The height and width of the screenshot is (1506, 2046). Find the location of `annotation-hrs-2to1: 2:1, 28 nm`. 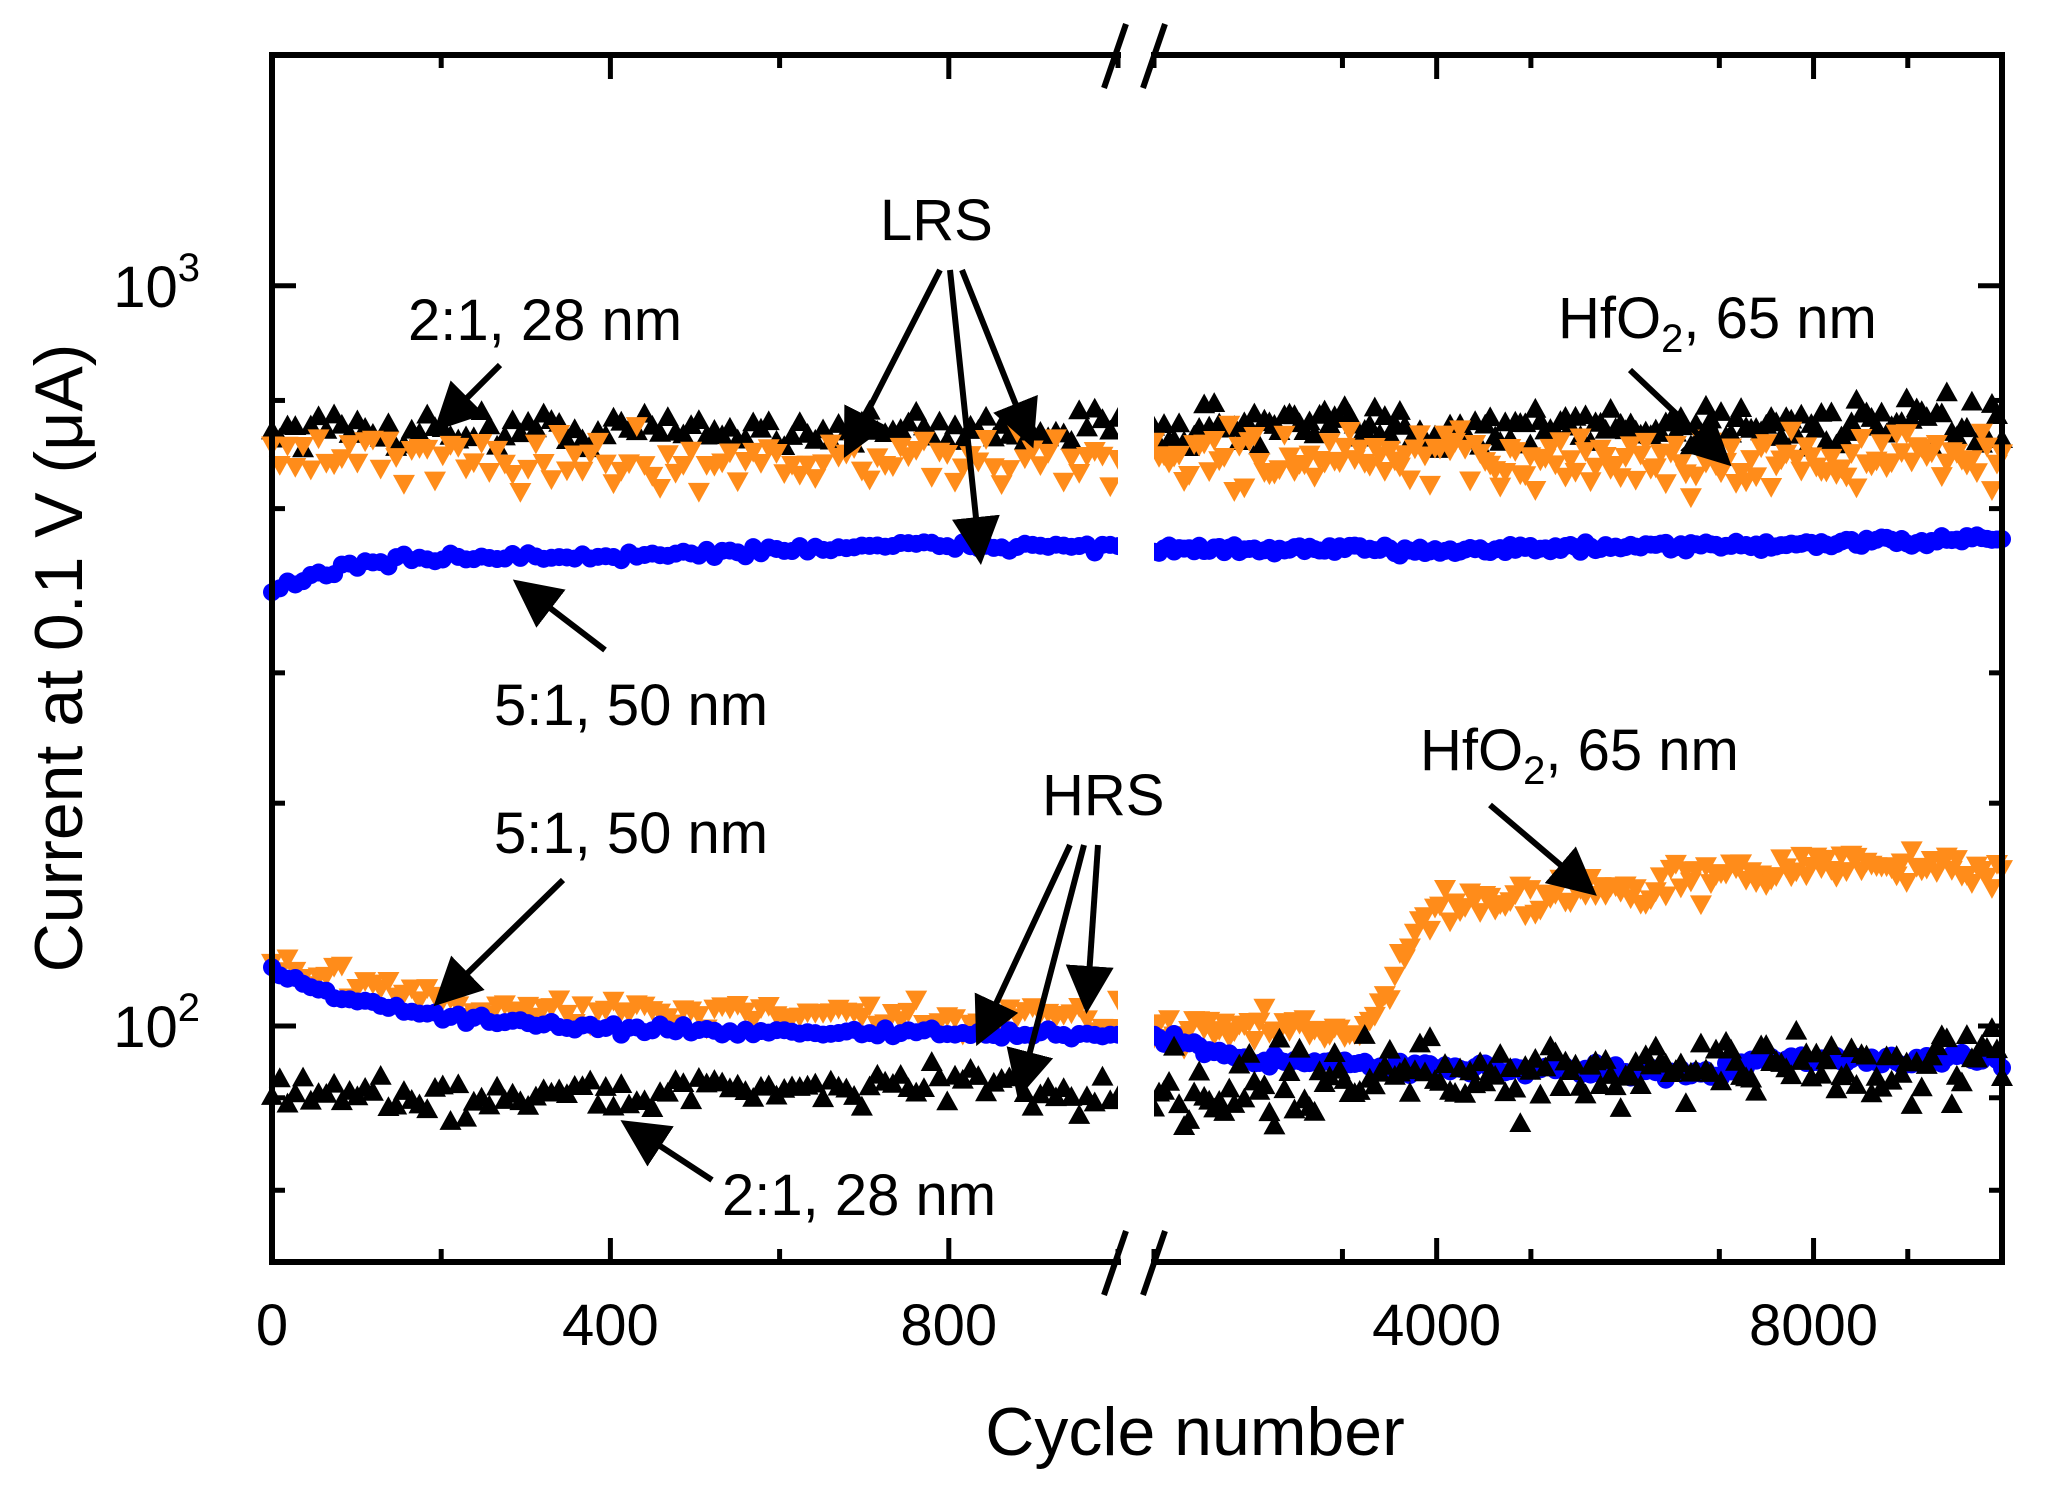

annotation-hrs-2to1: 2:1, 28 nm is located at coordinates (859, 1195).